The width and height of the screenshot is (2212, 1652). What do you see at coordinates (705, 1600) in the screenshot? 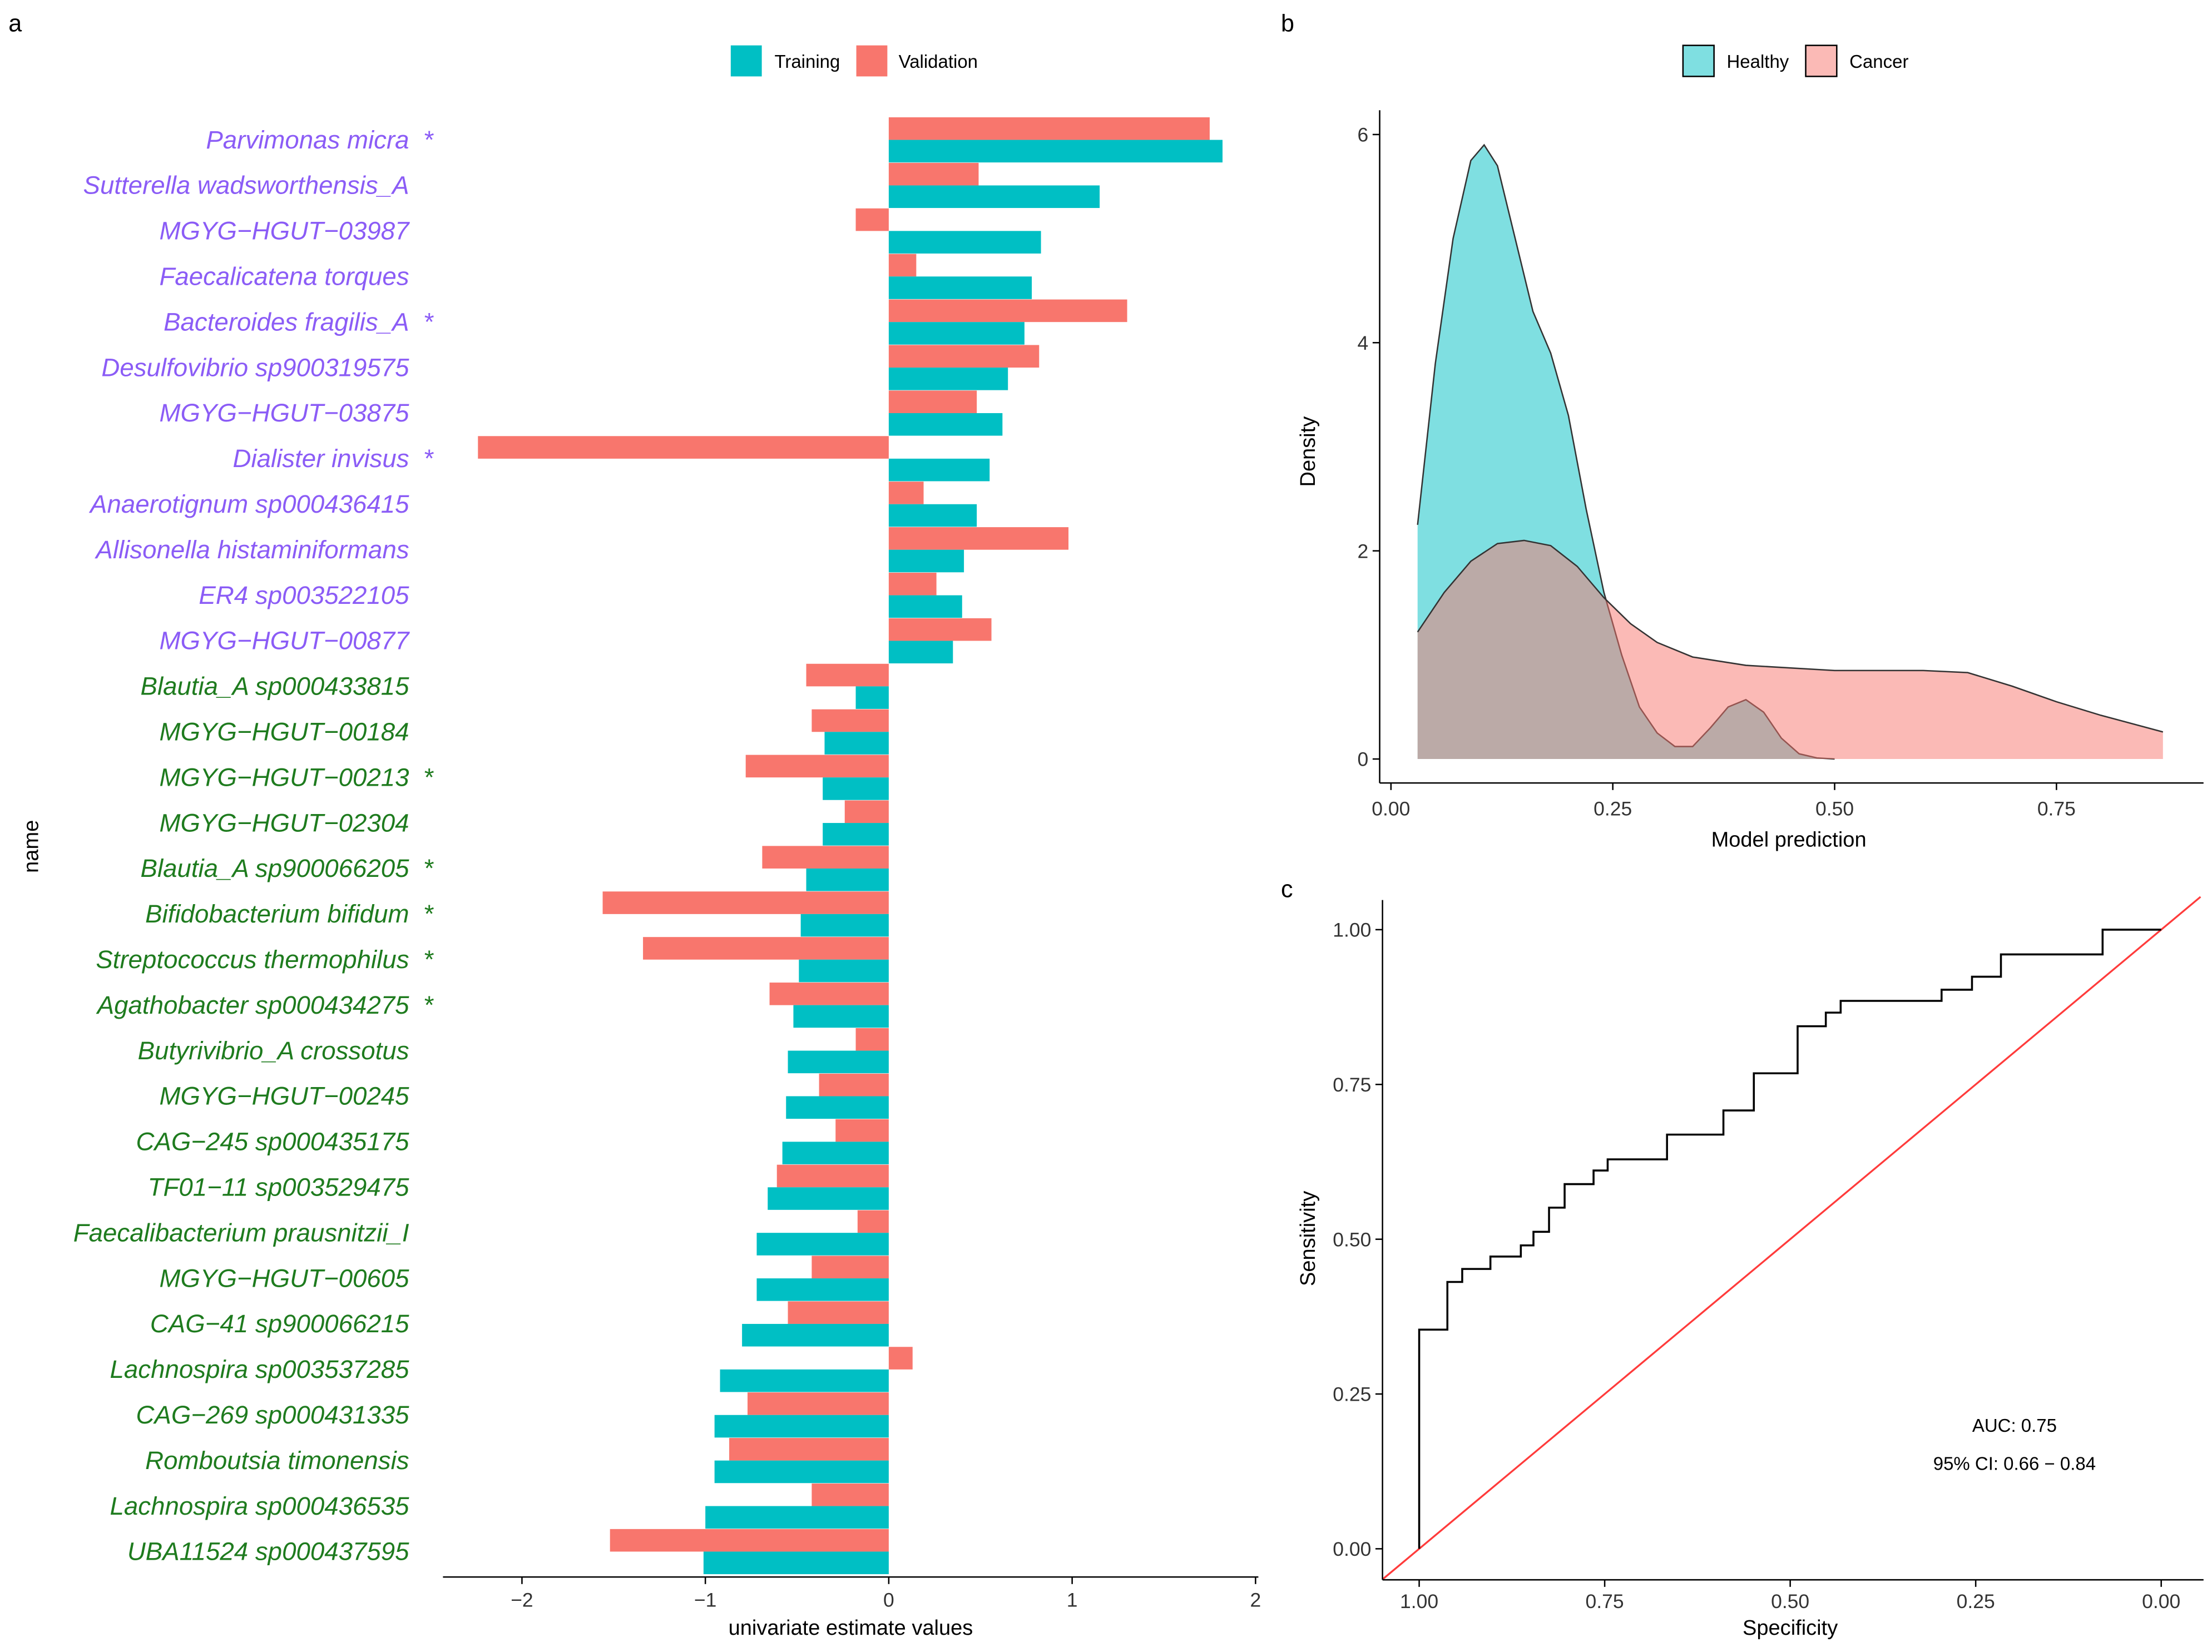
I see `x-tick-label: −1` at bounding box center [705, 1600].